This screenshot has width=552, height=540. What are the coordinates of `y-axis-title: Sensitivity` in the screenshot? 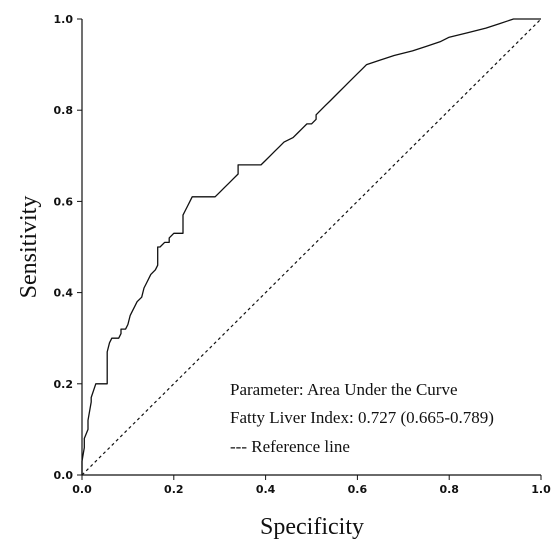 It's located at (29, 247).